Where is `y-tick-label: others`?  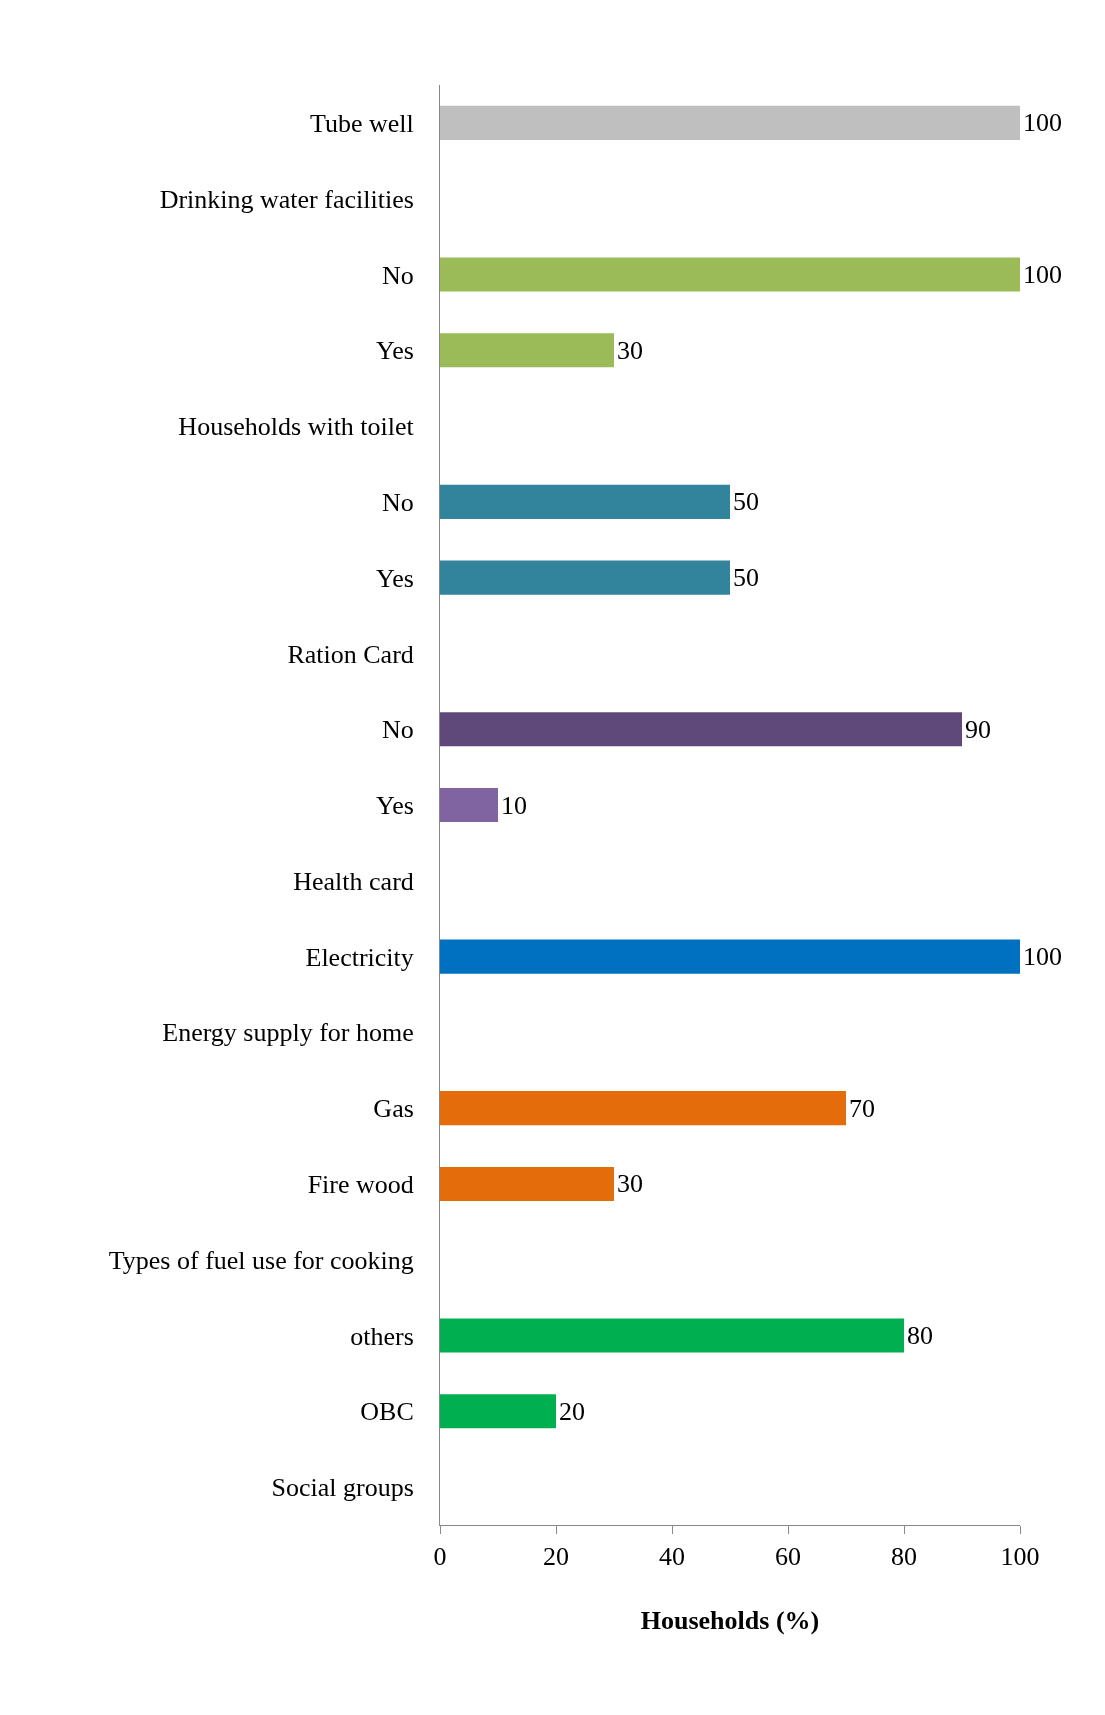
y-tick-label: others is located at coordinates (382, 1336).